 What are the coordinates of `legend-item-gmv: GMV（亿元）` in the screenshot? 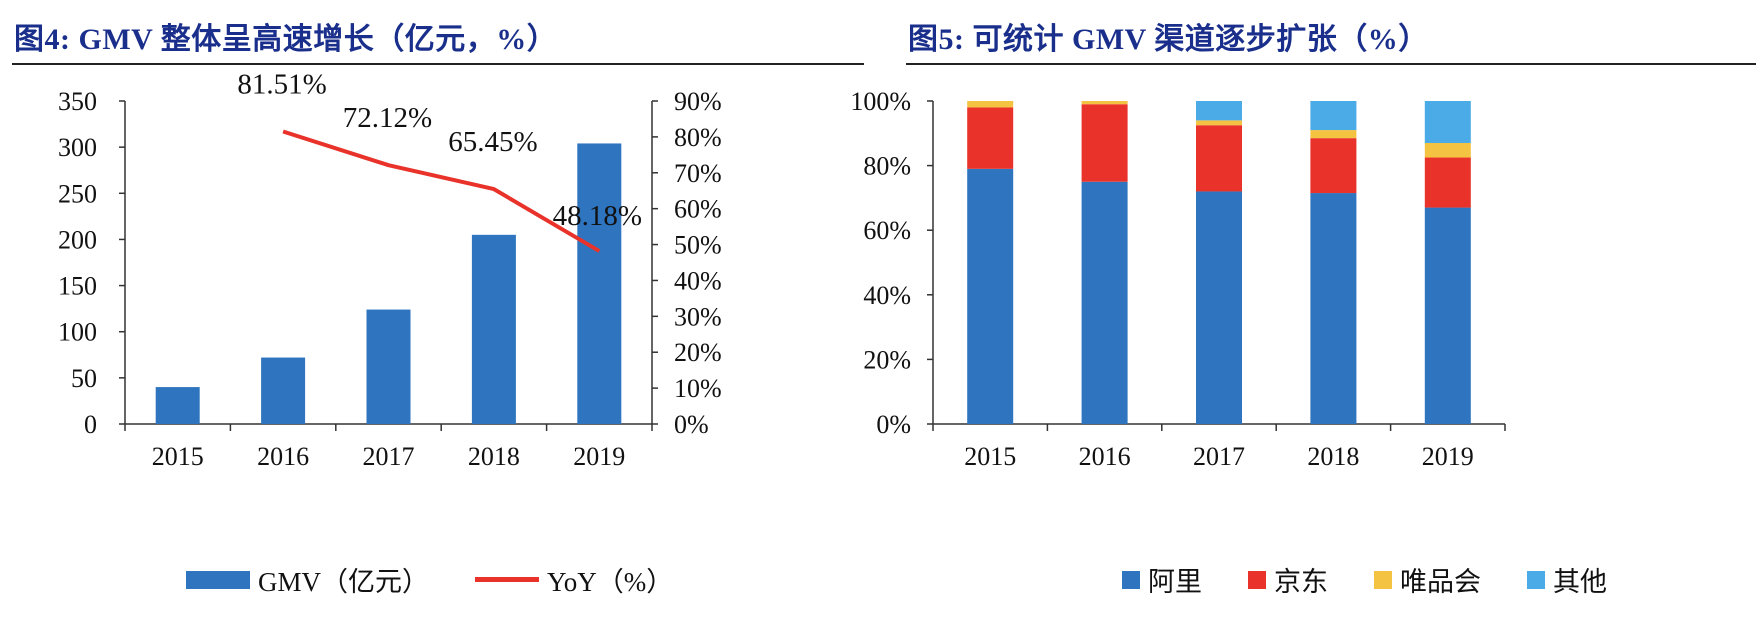 It's located at (307, 579).